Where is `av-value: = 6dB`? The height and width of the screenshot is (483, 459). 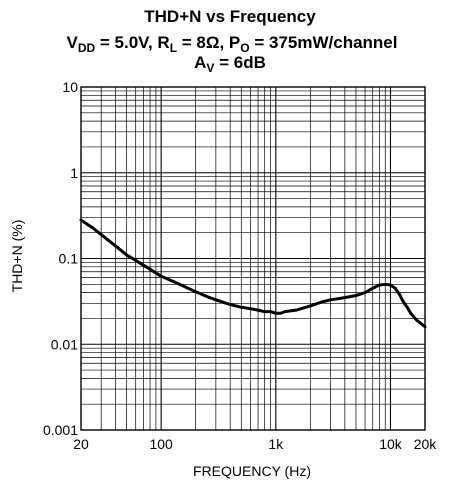
av-value: = 6dB is located at coordinates (240, 62).